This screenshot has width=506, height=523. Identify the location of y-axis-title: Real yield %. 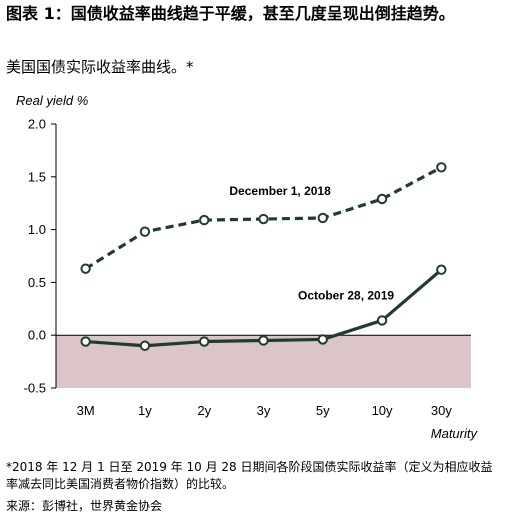
(52, 100).